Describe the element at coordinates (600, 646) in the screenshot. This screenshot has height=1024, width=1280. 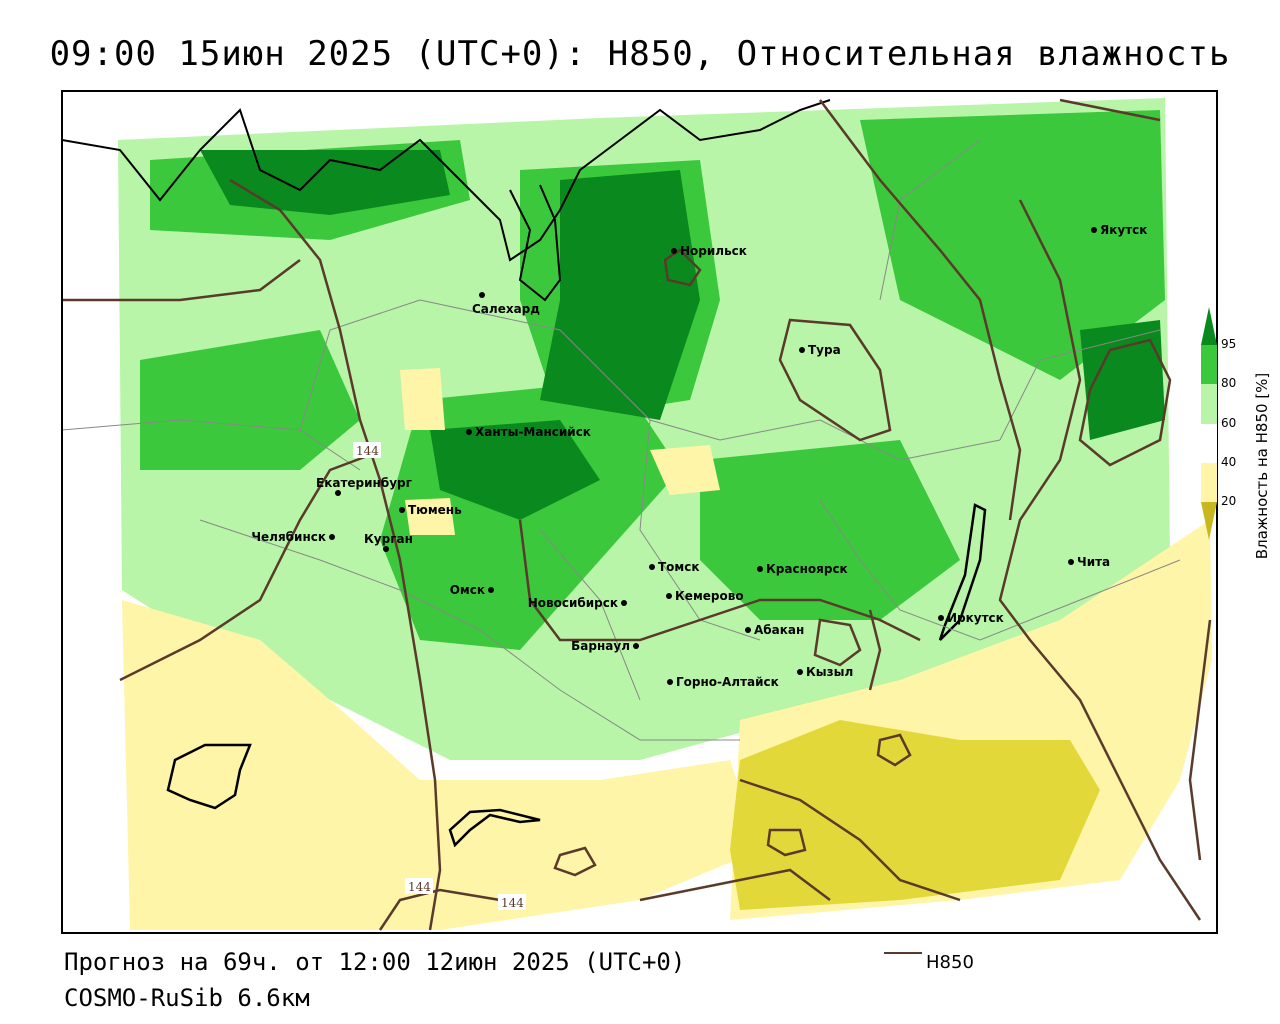
I see `city-label: Барнаул` at that location.